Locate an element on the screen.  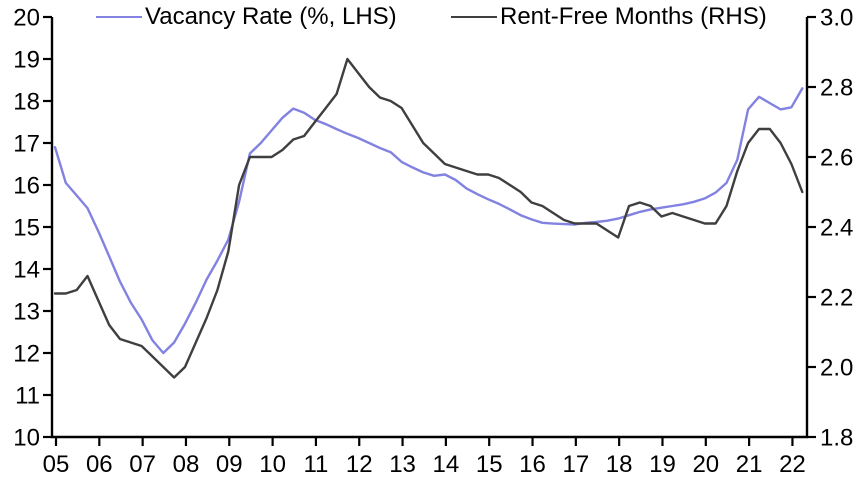
x-axis-tick-label: 19 is located at coordinates (662, 464).